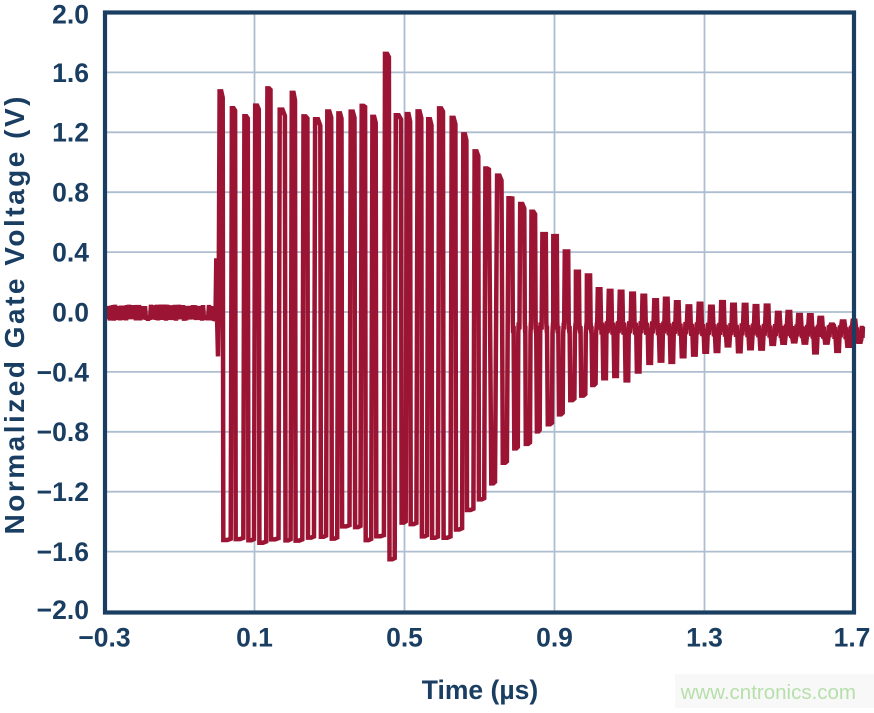  I want to click on svg-text: 0.9, so click(554, 638).